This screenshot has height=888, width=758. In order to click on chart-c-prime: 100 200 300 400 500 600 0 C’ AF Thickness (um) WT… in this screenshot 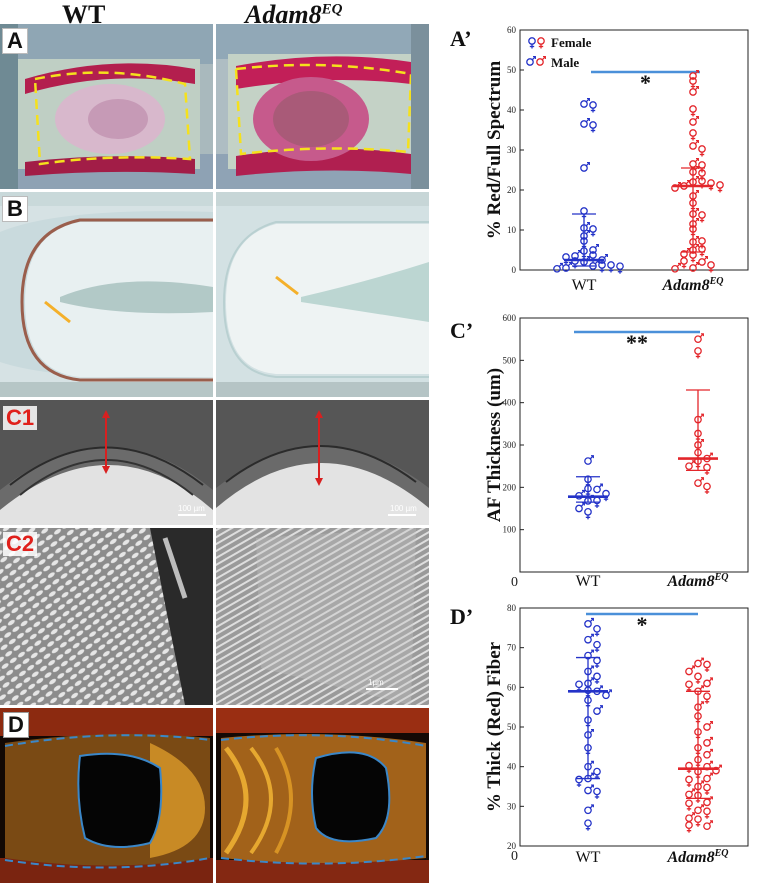, I will do `click(597, 452)`.